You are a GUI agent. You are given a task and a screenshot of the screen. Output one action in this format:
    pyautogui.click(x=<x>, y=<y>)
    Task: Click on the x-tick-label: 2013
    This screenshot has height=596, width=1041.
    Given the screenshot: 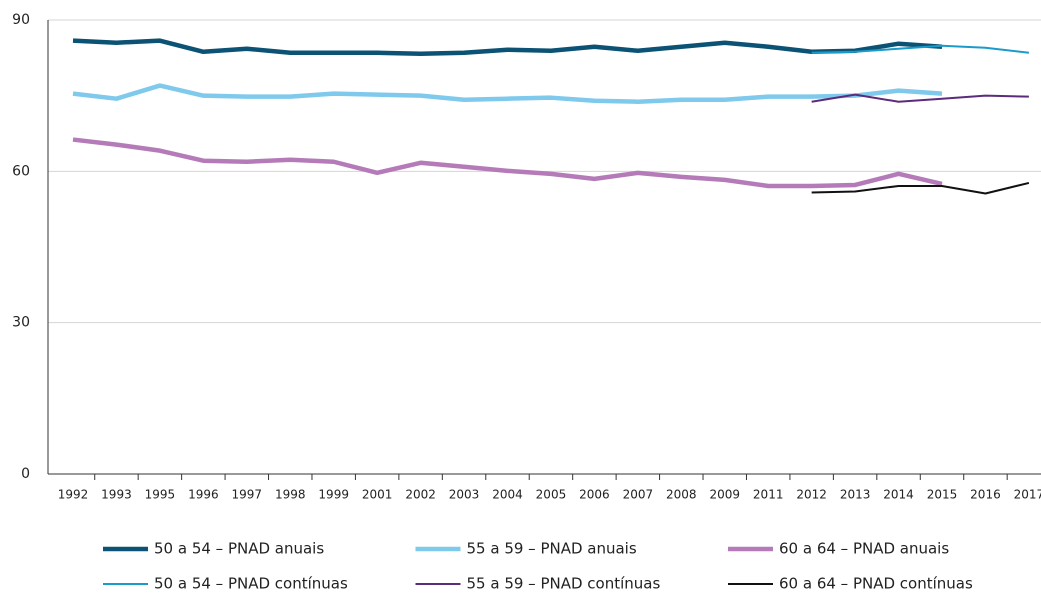 What is the action you would take?
    pyautogui.click(x=855, y=495)
    